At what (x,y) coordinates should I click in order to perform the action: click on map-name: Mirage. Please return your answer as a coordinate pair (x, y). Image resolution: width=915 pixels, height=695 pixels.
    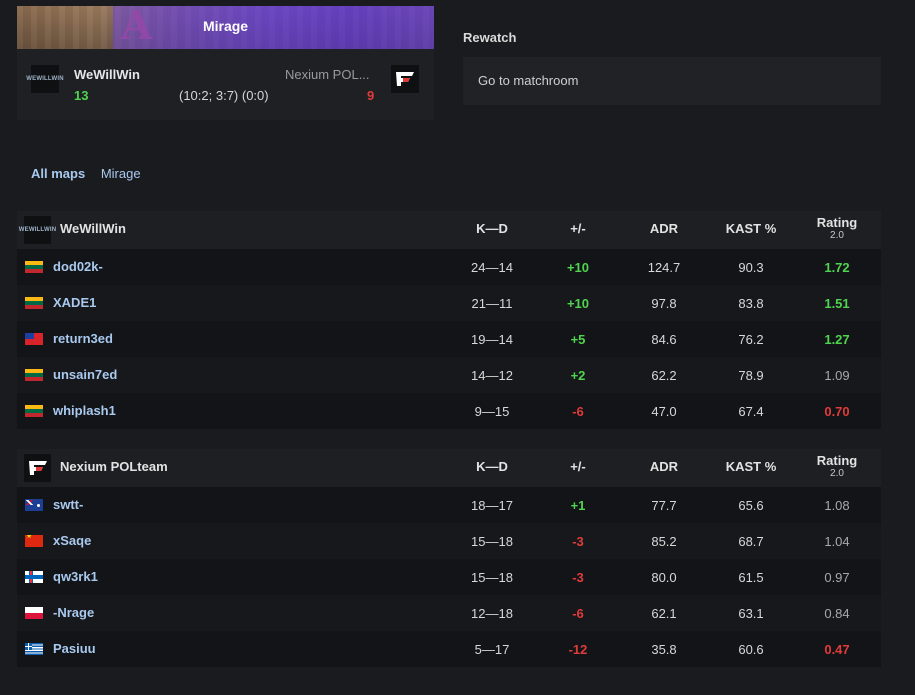
    Looking at the image, I should click on (225, 26).